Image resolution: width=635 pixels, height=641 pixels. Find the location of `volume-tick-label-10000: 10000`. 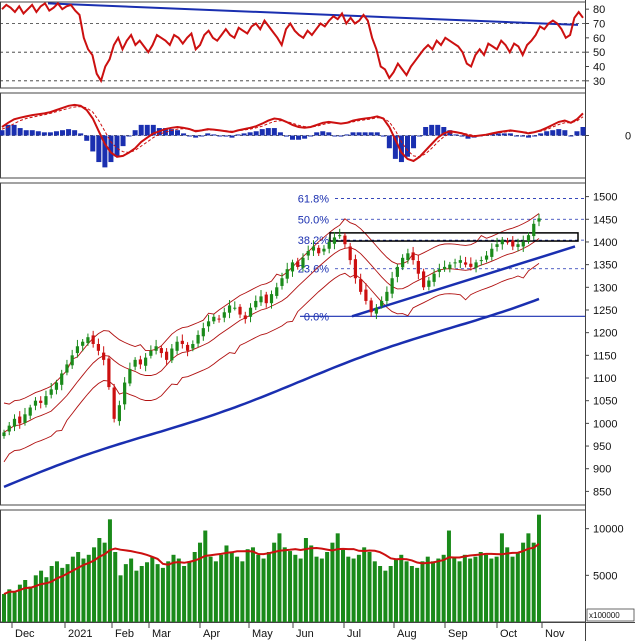

volume-tick-label-10000: 10000 is located at coordinates (608, 530).